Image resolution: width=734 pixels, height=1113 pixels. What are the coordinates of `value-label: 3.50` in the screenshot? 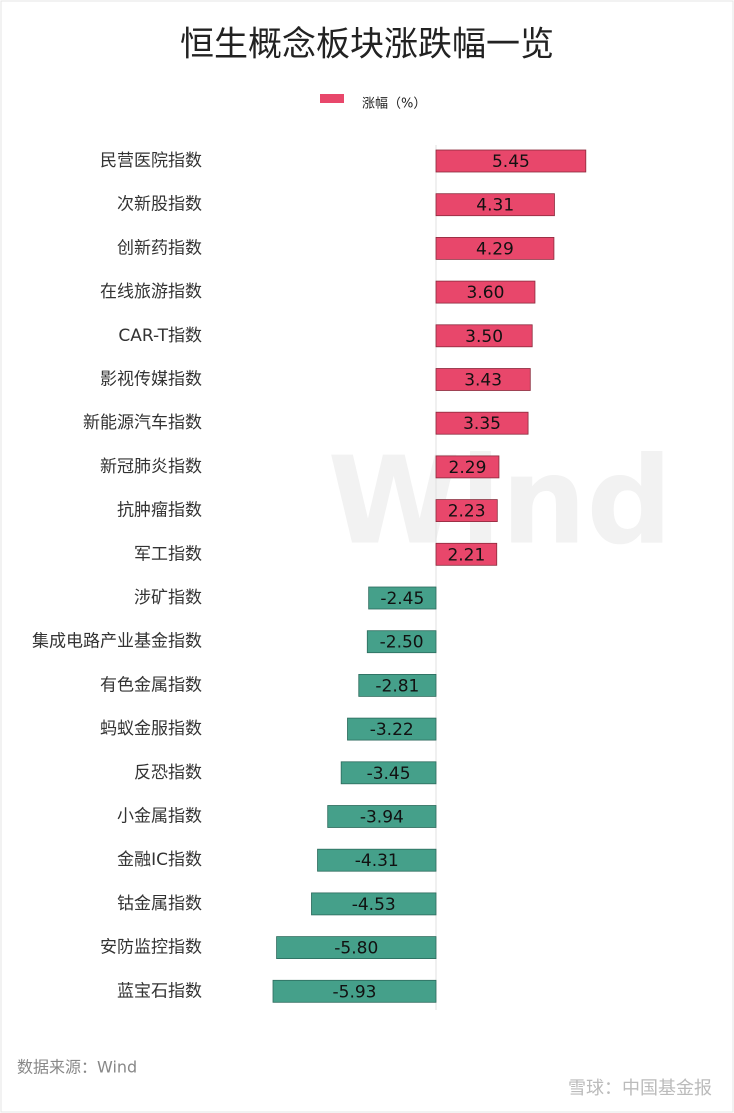 It's located at (484, 337).